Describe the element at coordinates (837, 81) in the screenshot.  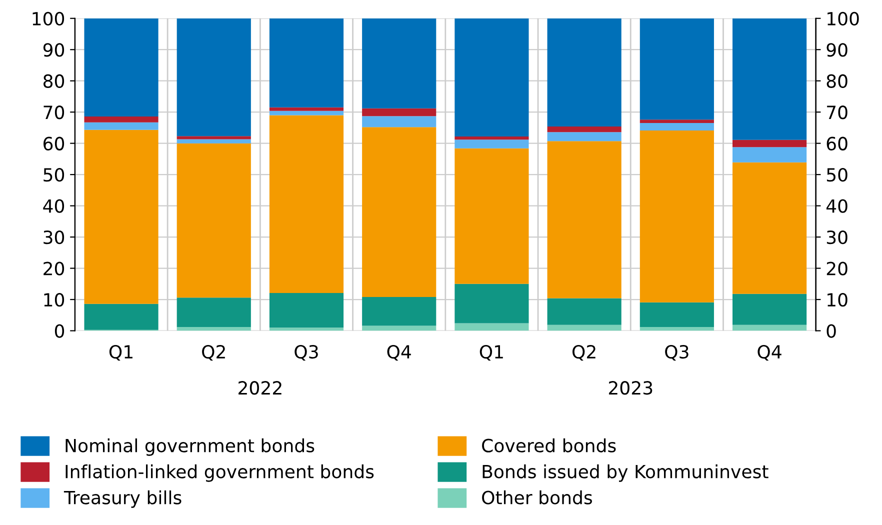
I see `y2-tick-label: 80` at that location.